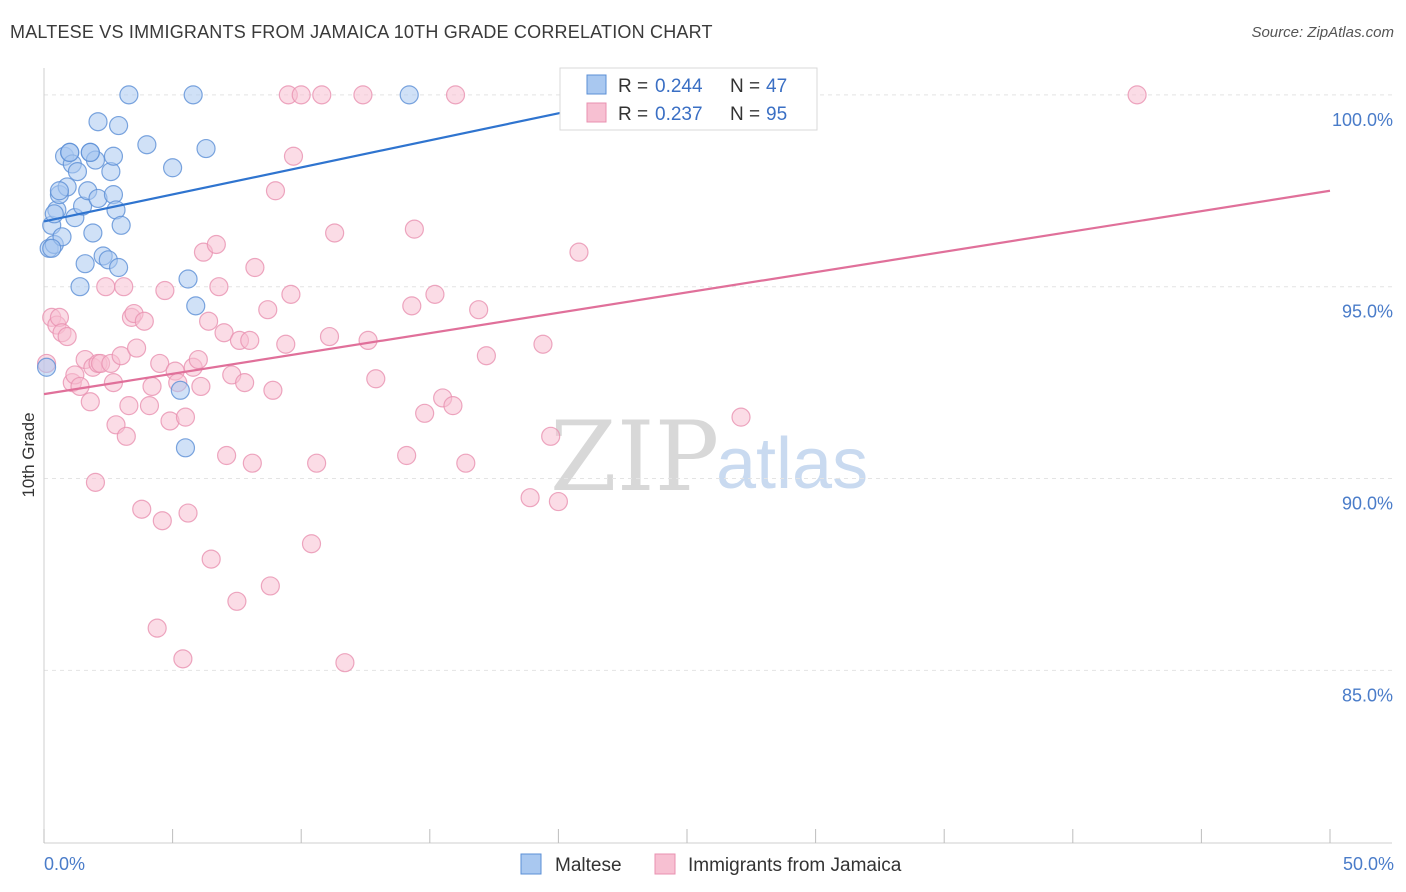  What do you see at coordinates (28, 454) in the screenshot?
I see `y-axis-label: 10th Grade` at bounding box center [28, 454].